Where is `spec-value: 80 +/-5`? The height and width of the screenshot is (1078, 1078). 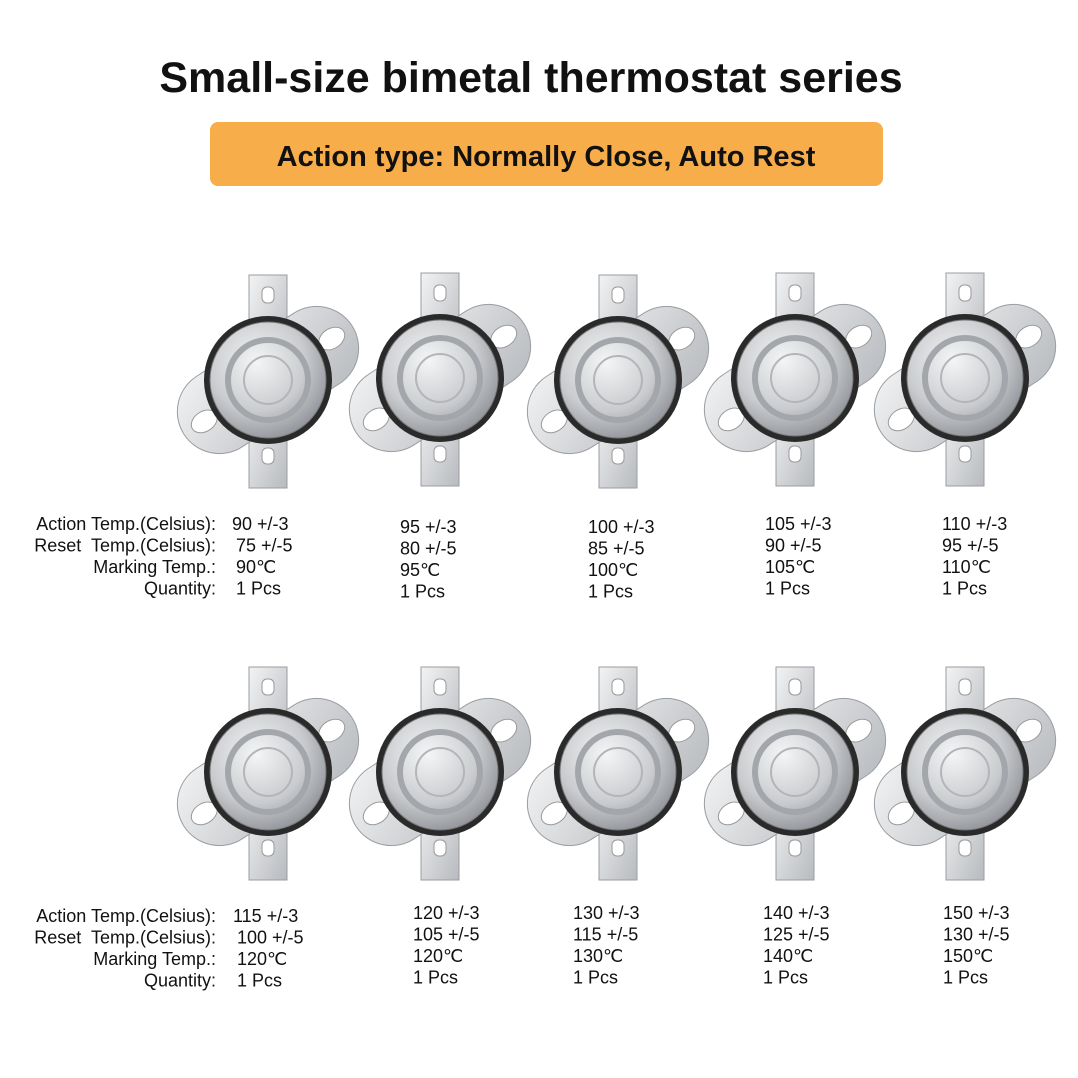 spec-value: 80 +/-5 is located at coordinates (428, 549).